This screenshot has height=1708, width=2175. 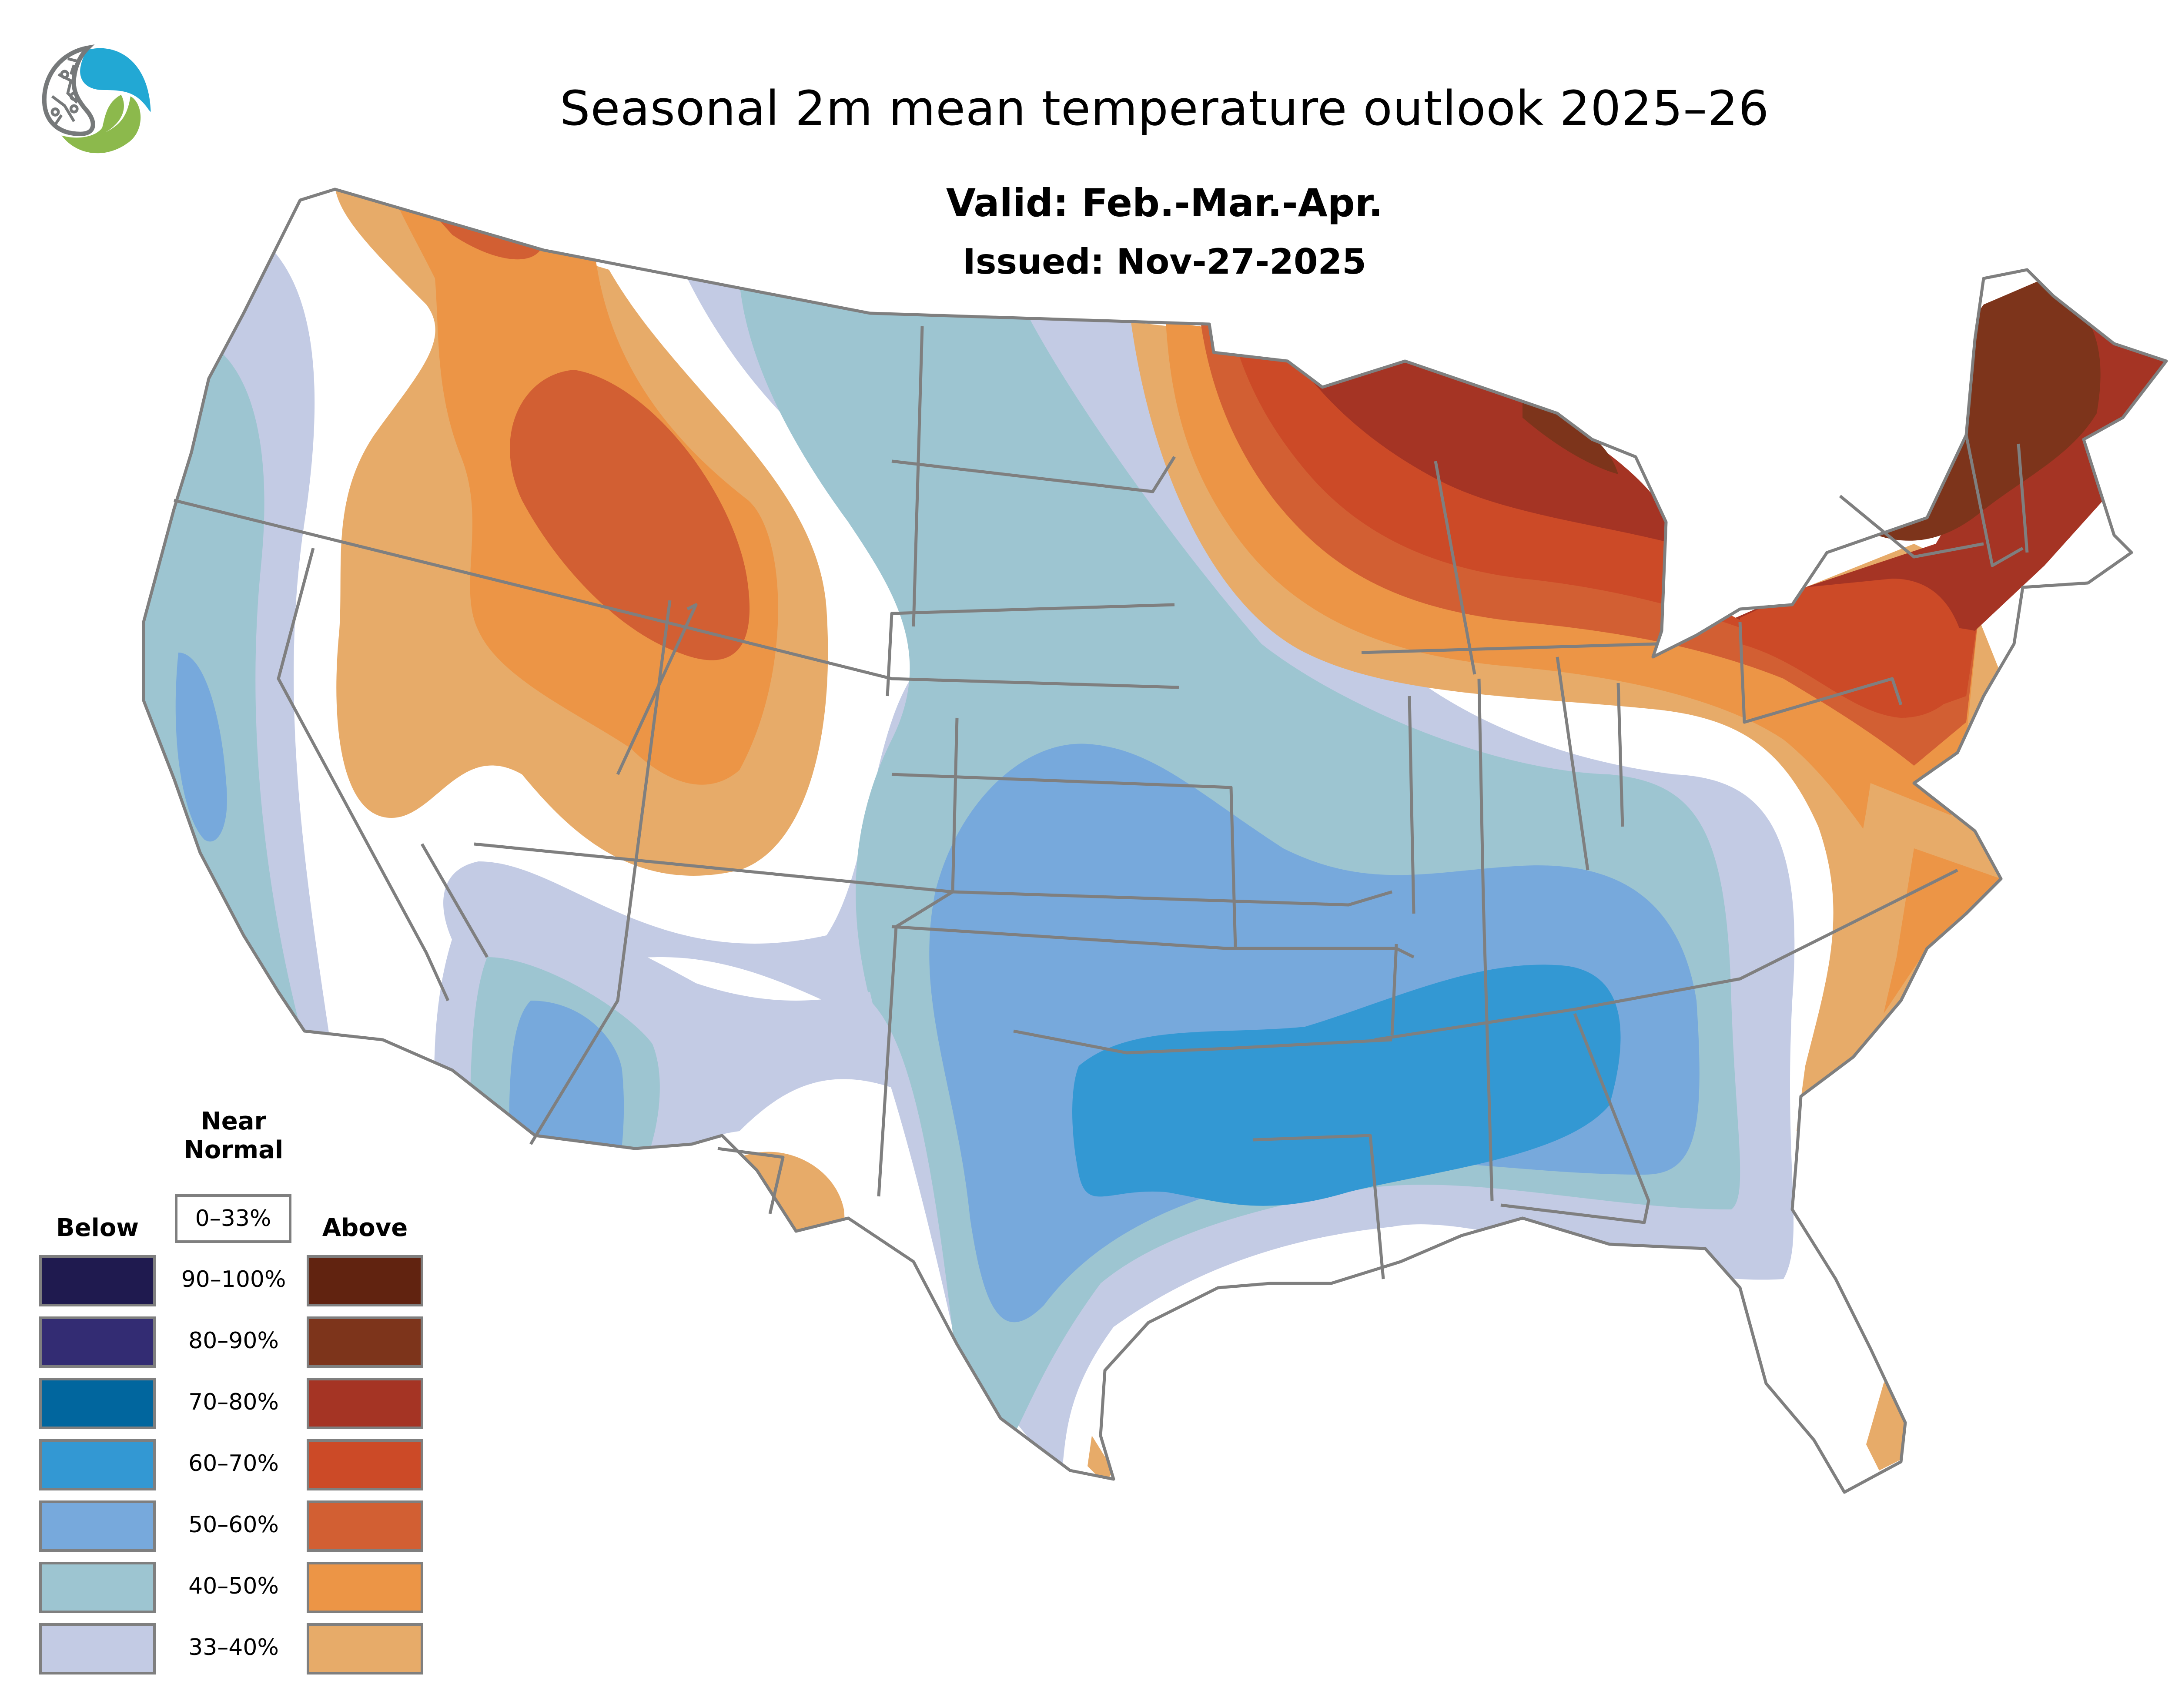 I want to click on southeast-coast-40-above, so click(x=1942, y=931).